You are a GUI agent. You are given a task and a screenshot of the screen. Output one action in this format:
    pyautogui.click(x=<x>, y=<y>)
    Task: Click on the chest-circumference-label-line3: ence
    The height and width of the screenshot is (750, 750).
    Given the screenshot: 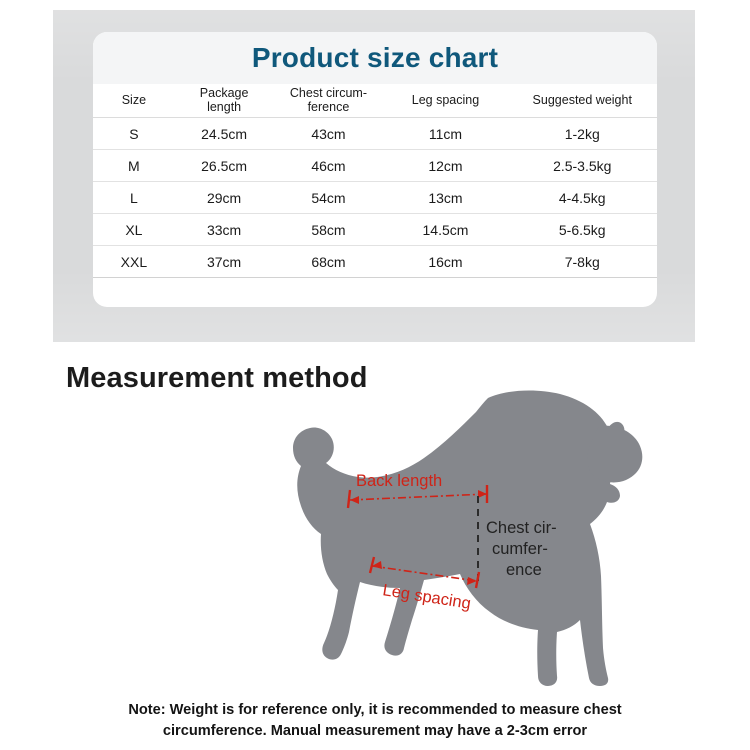 What is the action you would take?
    pyautogui.click(x=524, y=570)
    